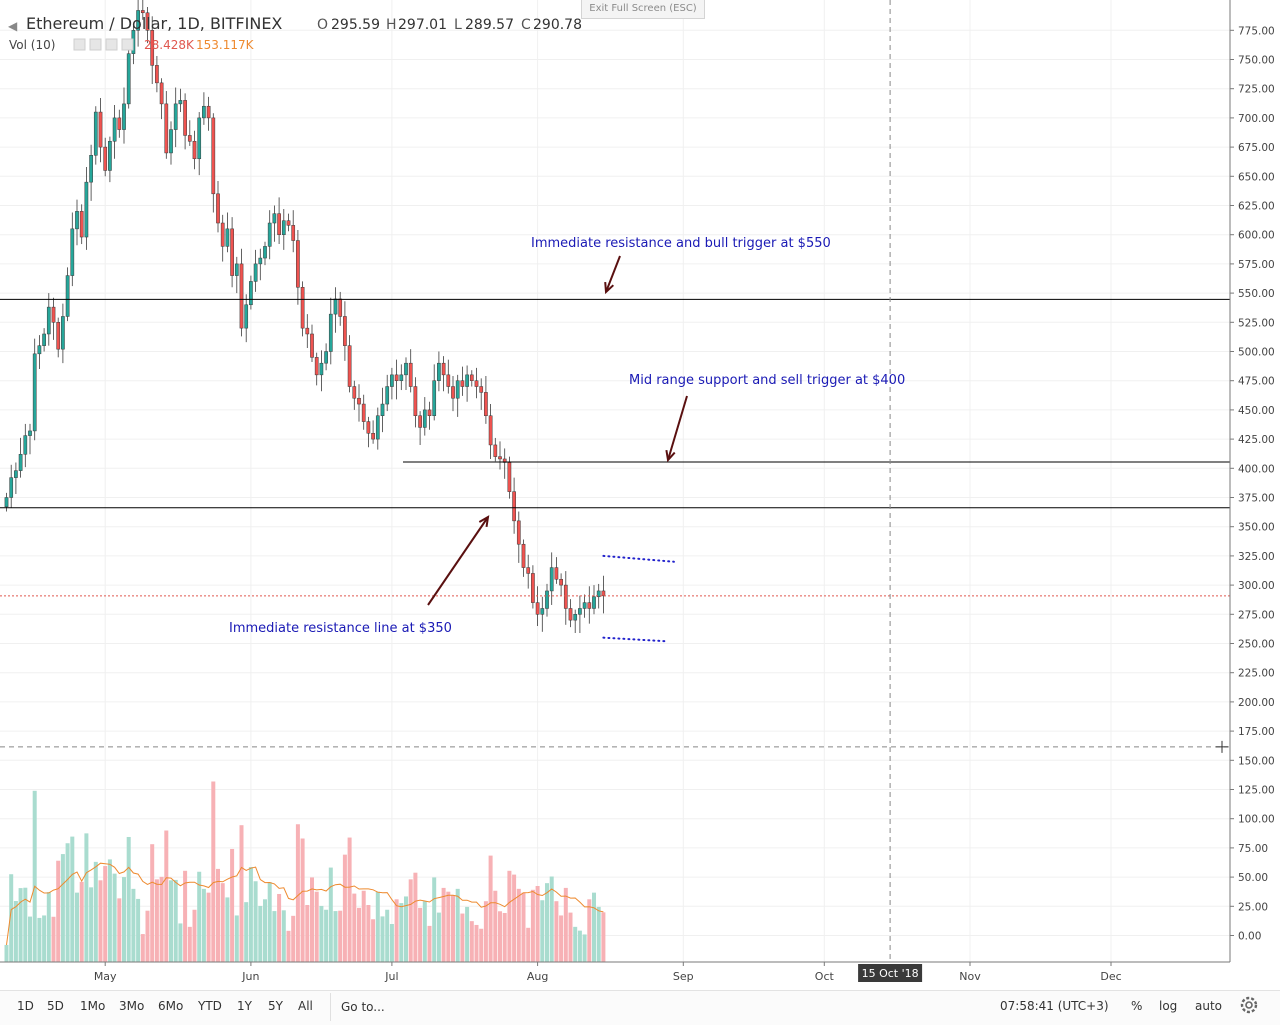  I want to click on range-1d-button: 1D, so click(25, 1006).